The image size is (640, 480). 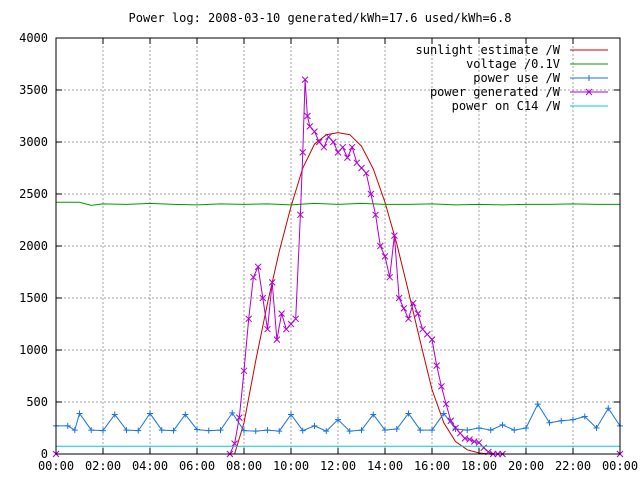 I want to click on series-line, so click(x=338, y=203).